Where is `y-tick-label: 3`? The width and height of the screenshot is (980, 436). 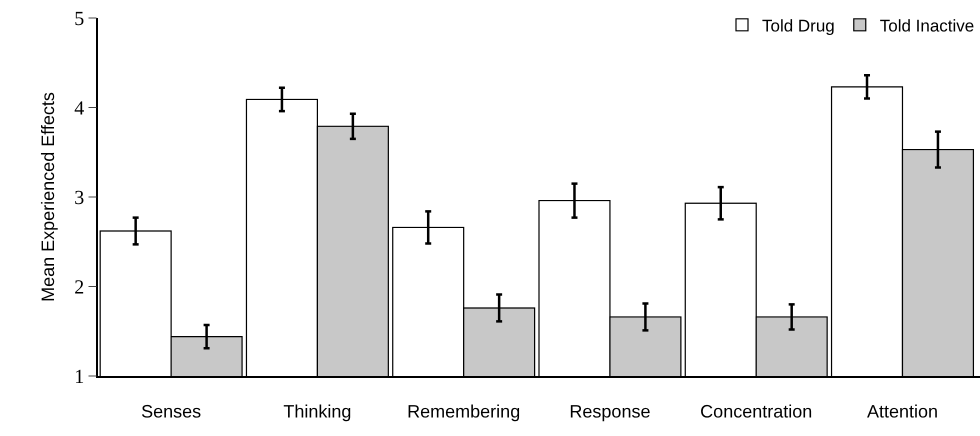
y-tick-label: 3 is located at coordinates (79, 198).